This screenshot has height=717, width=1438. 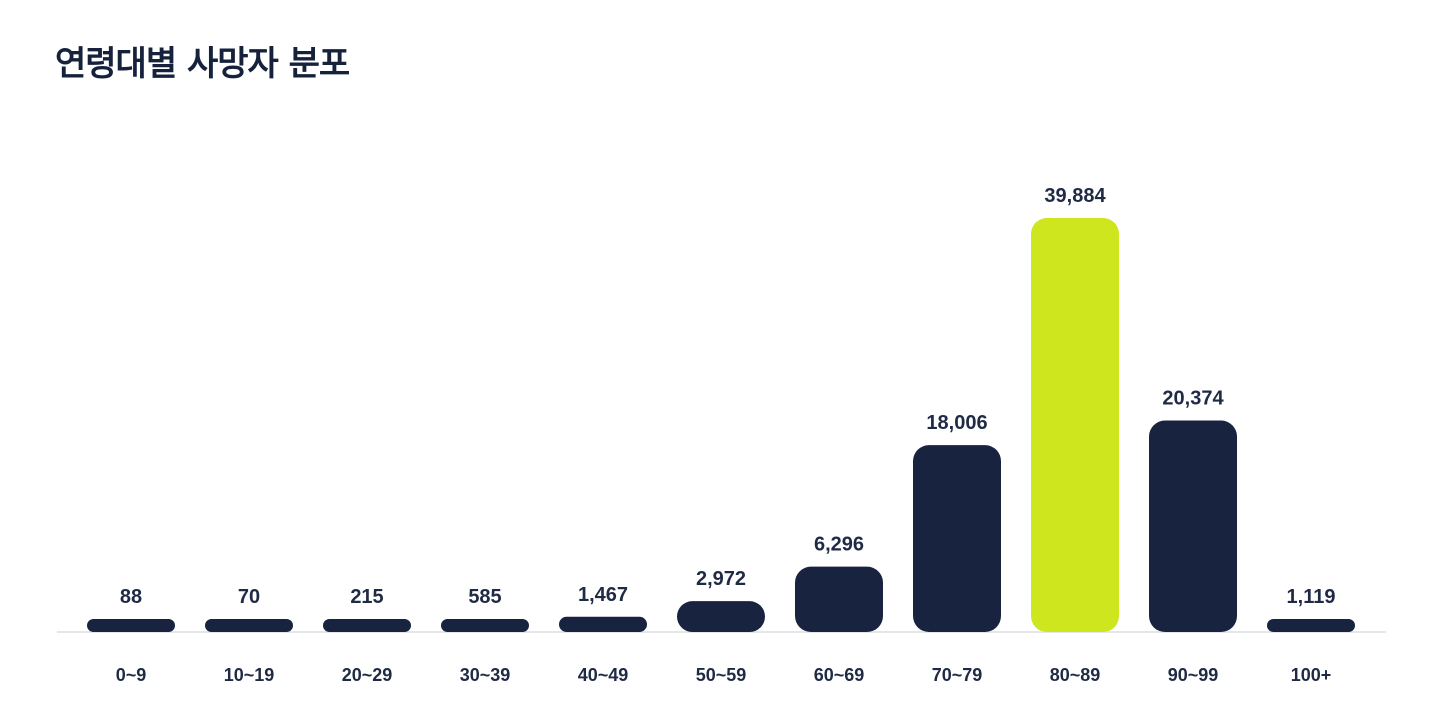 What do you see at coordinates (721, 579) in the screenshot?
I see `value-label-50~59: 2,972` at bounding box center [721, 579].